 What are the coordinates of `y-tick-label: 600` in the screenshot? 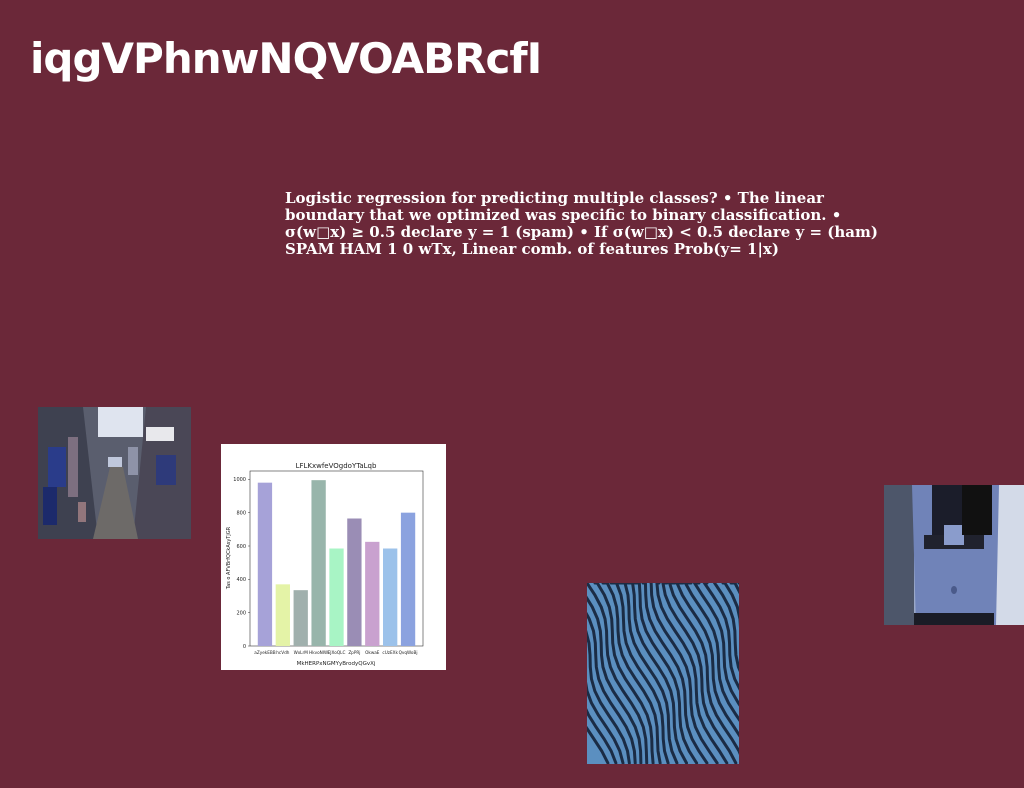 It's located at (241, 547).